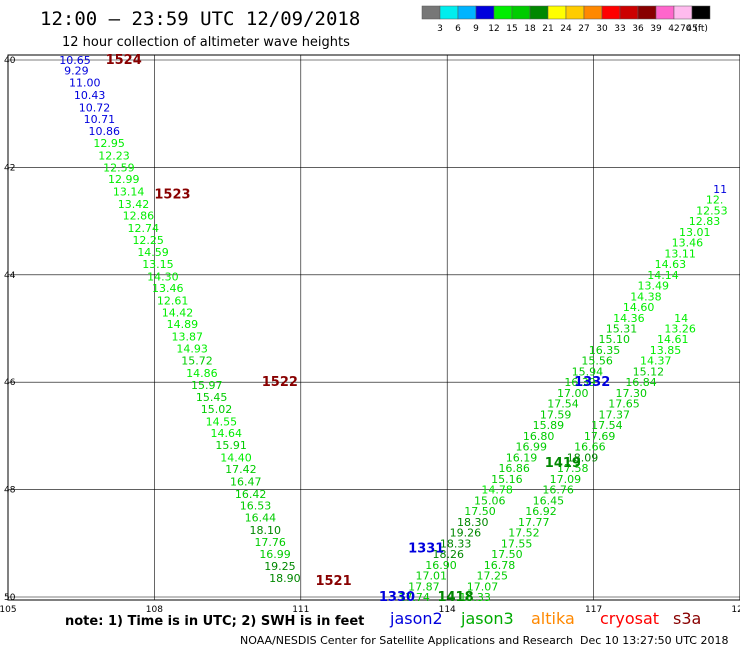 The width and height of the screenshot is (740, 650). What do you see at coordinates (524, 533) in the screenshot?
I see `swh-value: 17.52` at bounding box center [524, 533].